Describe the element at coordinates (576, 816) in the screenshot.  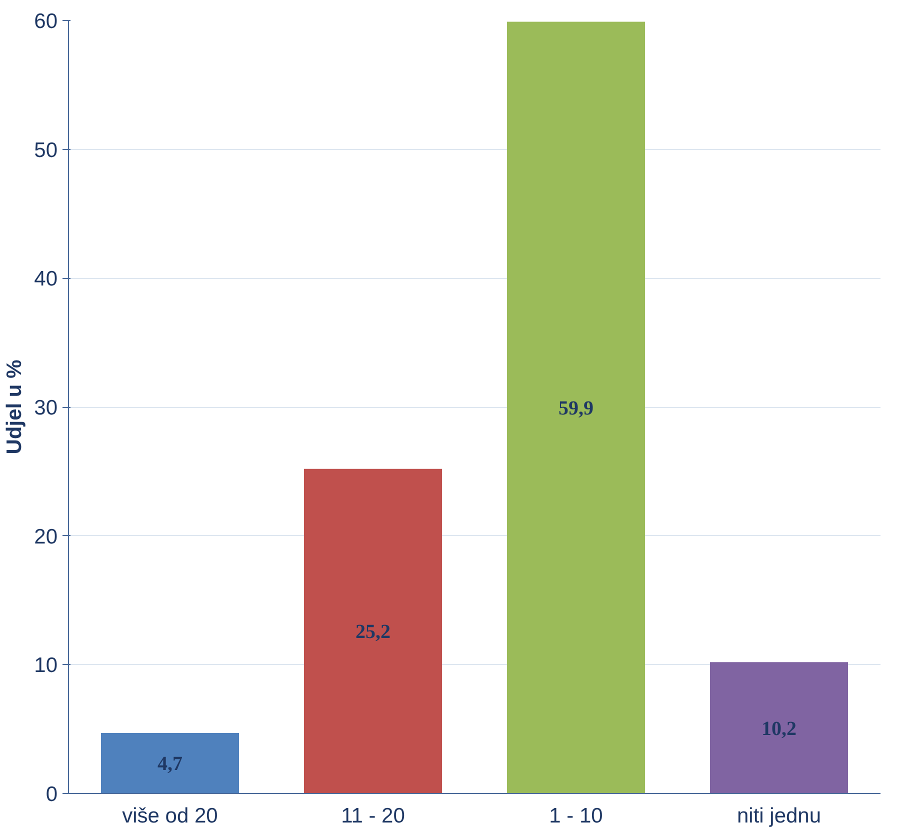
I see `x-tick-label: 1 - 10` at that location.